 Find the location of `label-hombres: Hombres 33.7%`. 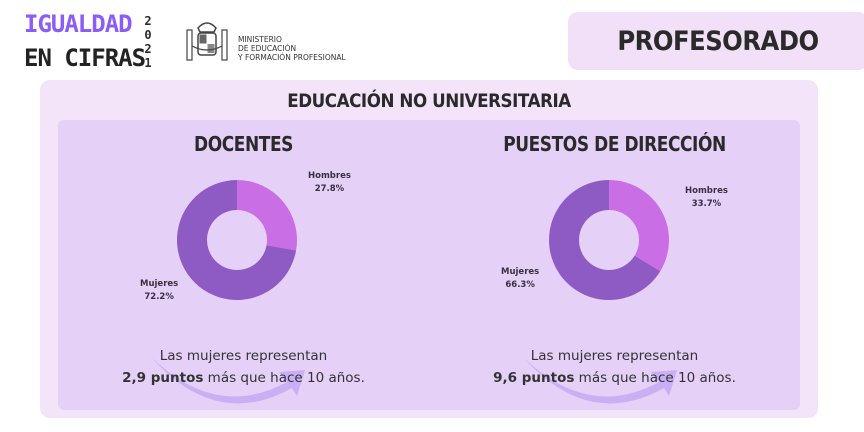

label-hombres: Hombres 33.7% is located at coordinates (706, 197).